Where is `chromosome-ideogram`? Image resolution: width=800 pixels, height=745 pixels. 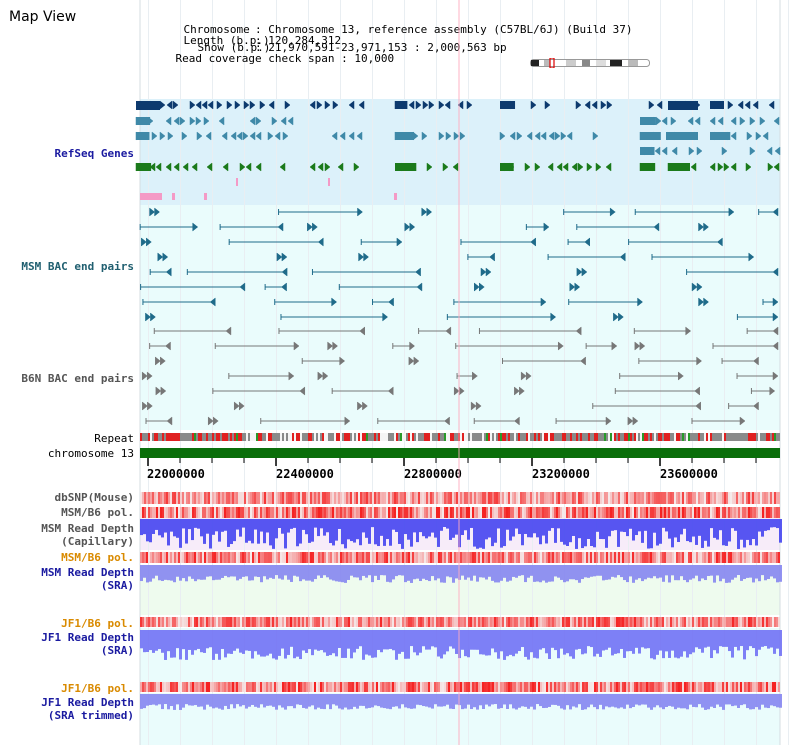 chromosome-ideogram is located at coordinates (590, 61).